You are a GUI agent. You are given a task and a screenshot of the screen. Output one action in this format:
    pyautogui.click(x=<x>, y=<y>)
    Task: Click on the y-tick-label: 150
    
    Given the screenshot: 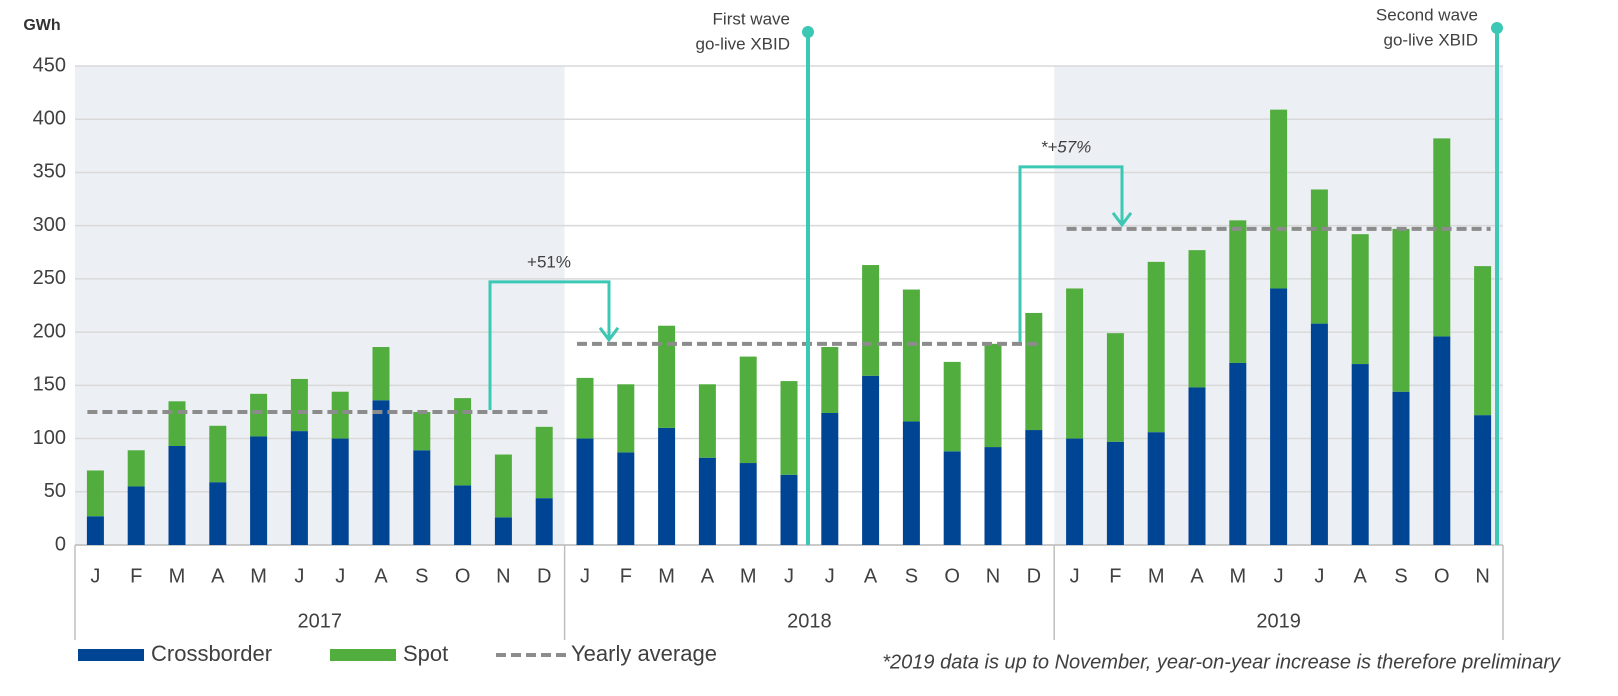 What is the action you would take?
    pyautogui.click(x=49, y=385)
    